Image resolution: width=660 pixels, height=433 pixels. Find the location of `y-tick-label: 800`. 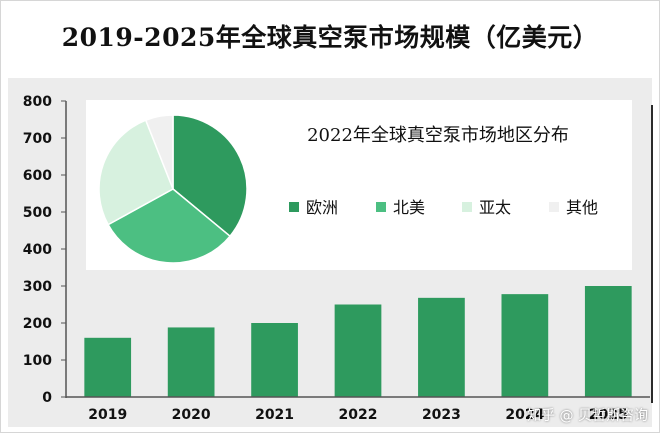

y-tick-label: 800 is located at coordinates (37, 102).